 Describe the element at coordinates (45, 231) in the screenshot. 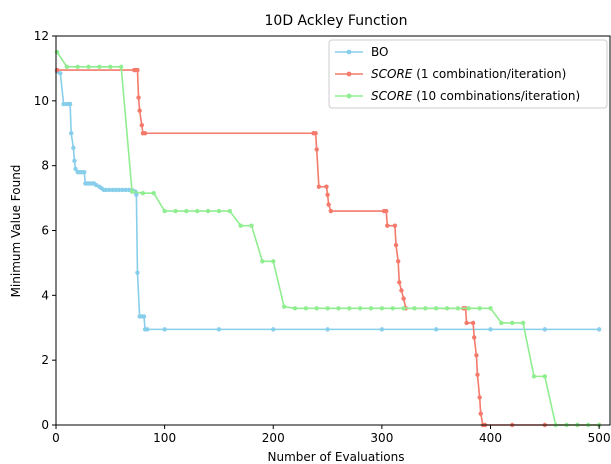

I see `y-tick-label-3: 6` at that location.